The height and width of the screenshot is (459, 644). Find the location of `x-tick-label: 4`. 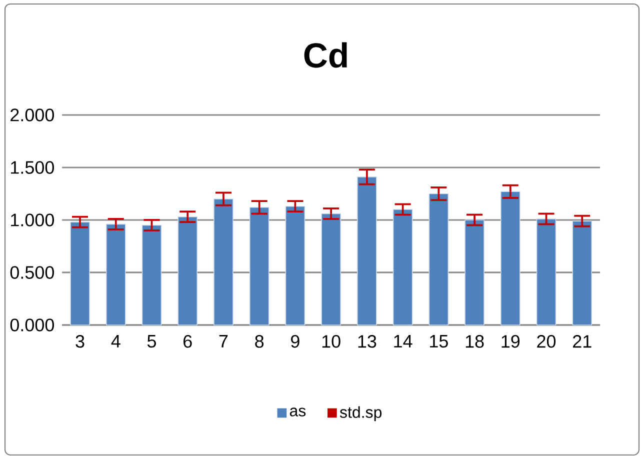

x-tick-label: 4 is located at coordinates (115, 341).